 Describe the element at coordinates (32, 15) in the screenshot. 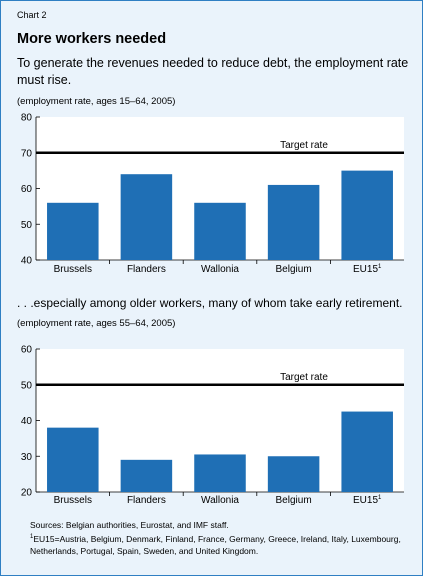

I see `chart-number-label: Chart 2` at that location.